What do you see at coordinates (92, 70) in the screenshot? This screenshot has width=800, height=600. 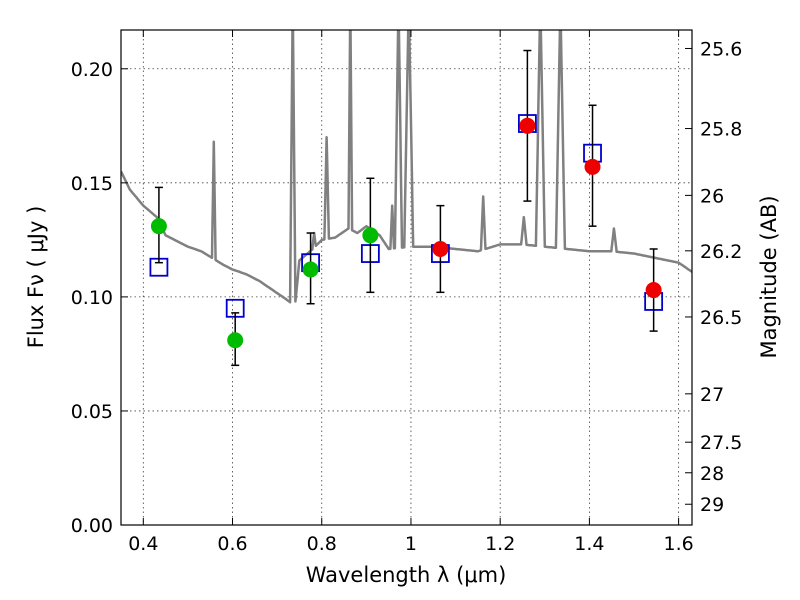 I see `y-tick-label: 0.20` at bounding box center [92, 70].